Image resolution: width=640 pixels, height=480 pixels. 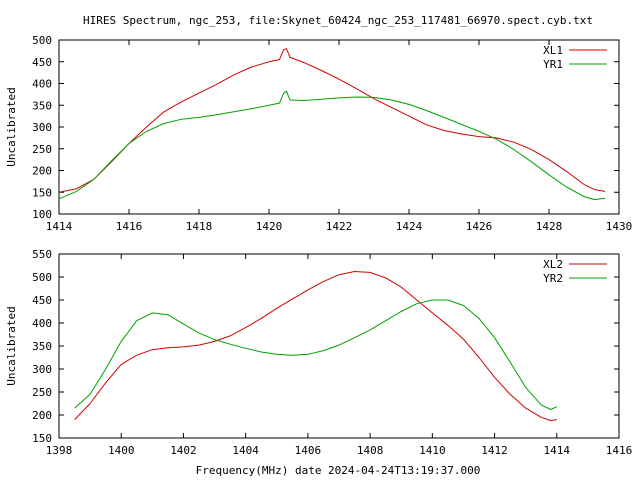 I want to click on bottom-y-tick-label: 450, so click(x=42, y=300).